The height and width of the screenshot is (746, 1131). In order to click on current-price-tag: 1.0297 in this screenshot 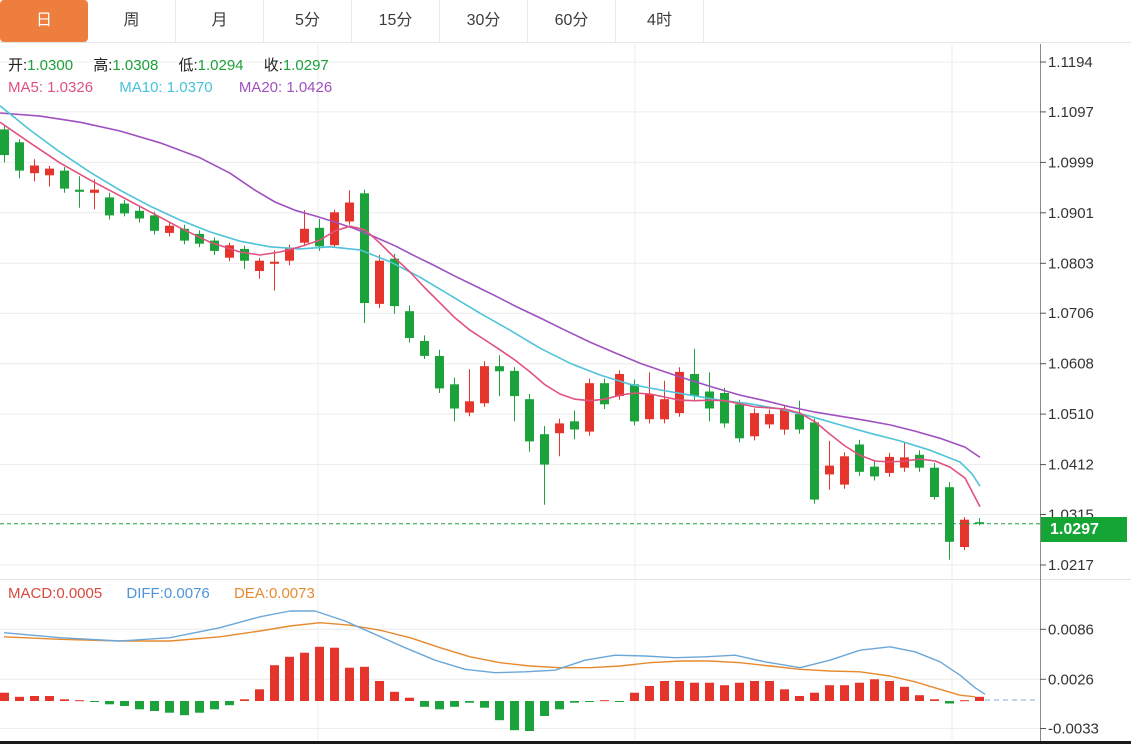, I will do `click(1084, 529)`.